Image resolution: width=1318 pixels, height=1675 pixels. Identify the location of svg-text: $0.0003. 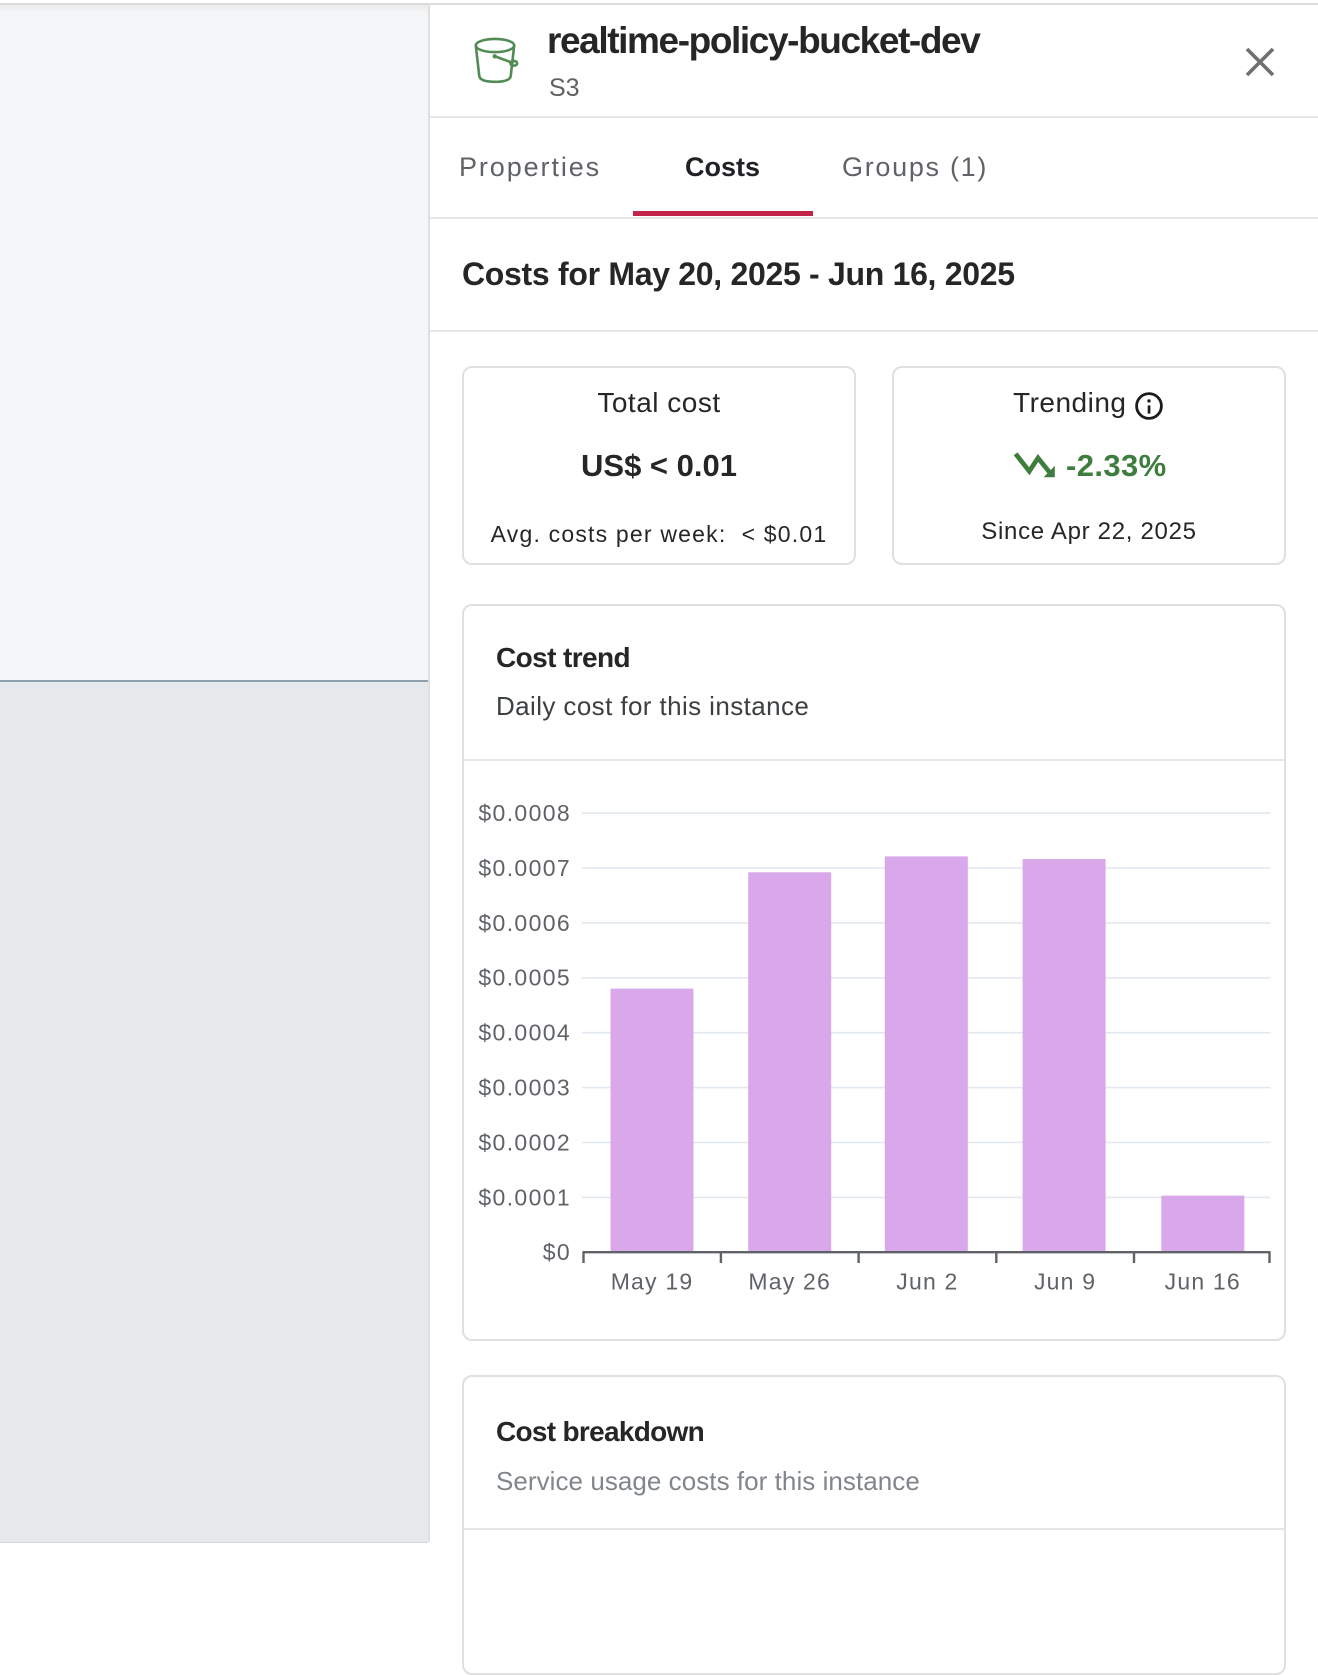
(524, 1088).